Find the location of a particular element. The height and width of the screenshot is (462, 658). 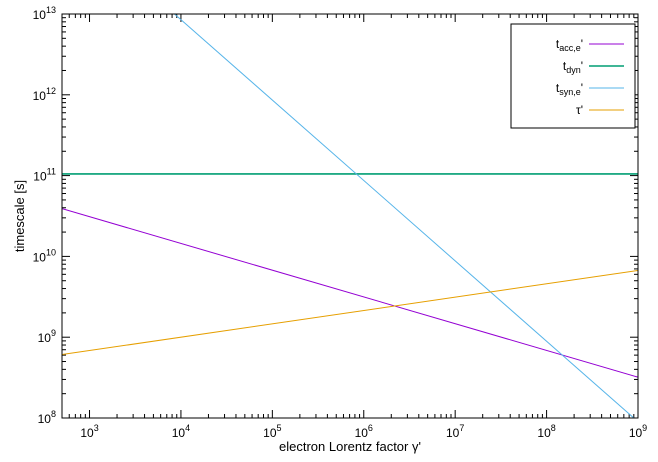

x-tick-label: 10⁷ is located at coordinates (455, 431).